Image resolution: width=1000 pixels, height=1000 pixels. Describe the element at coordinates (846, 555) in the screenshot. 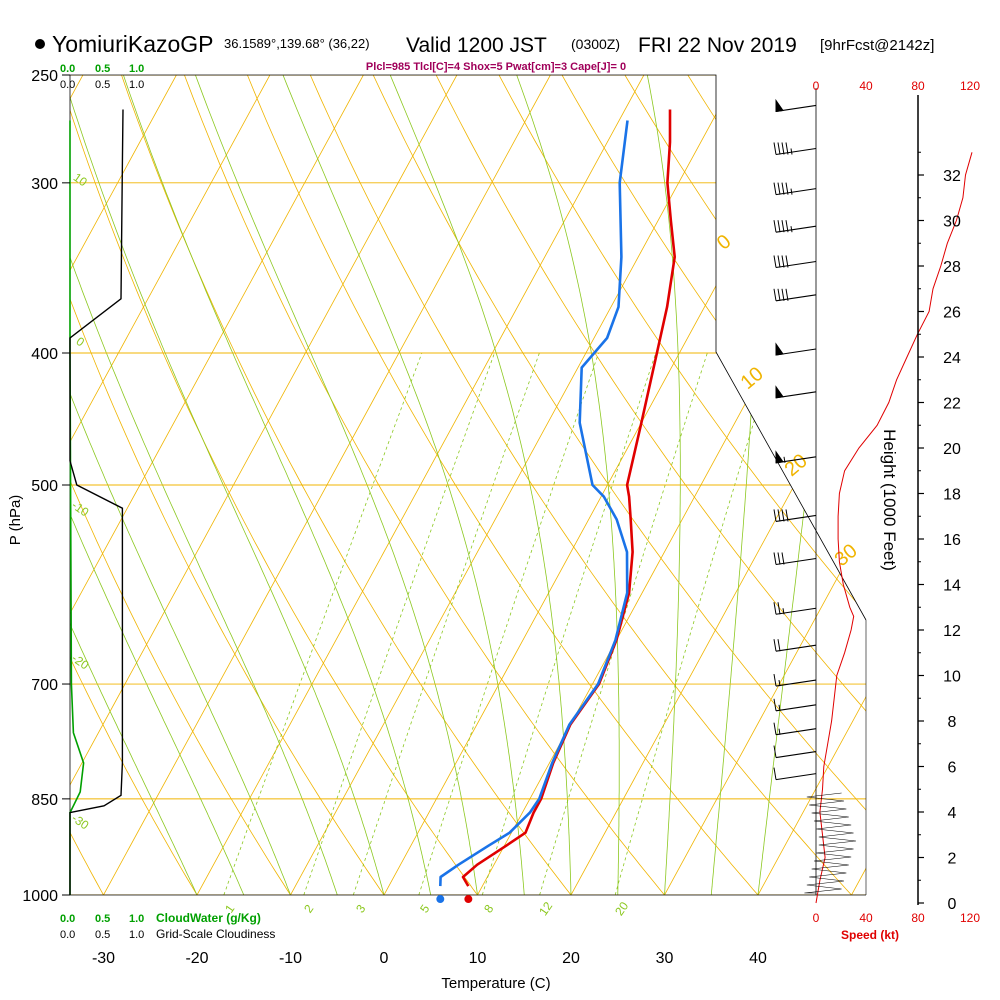

I see `dry-adiabat-label: 30` at that location.